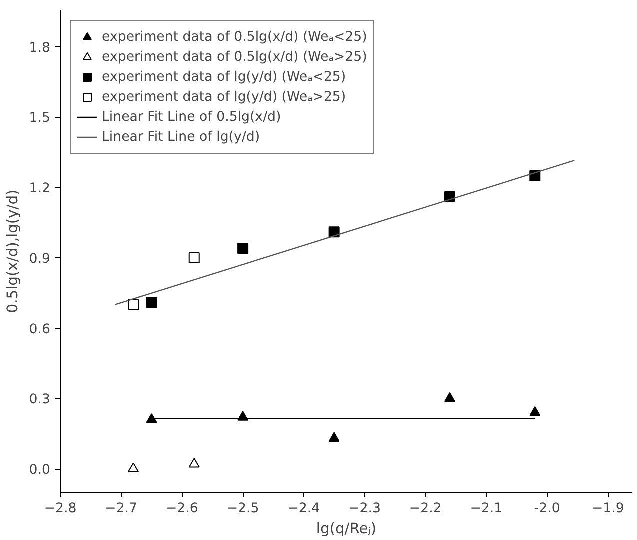 This screenshot has height=540, width=637. What do you see at coordinates (547, 509) in the screenshot?
I see `x-tick-label: -2.0` at bounding box center [547, 509].